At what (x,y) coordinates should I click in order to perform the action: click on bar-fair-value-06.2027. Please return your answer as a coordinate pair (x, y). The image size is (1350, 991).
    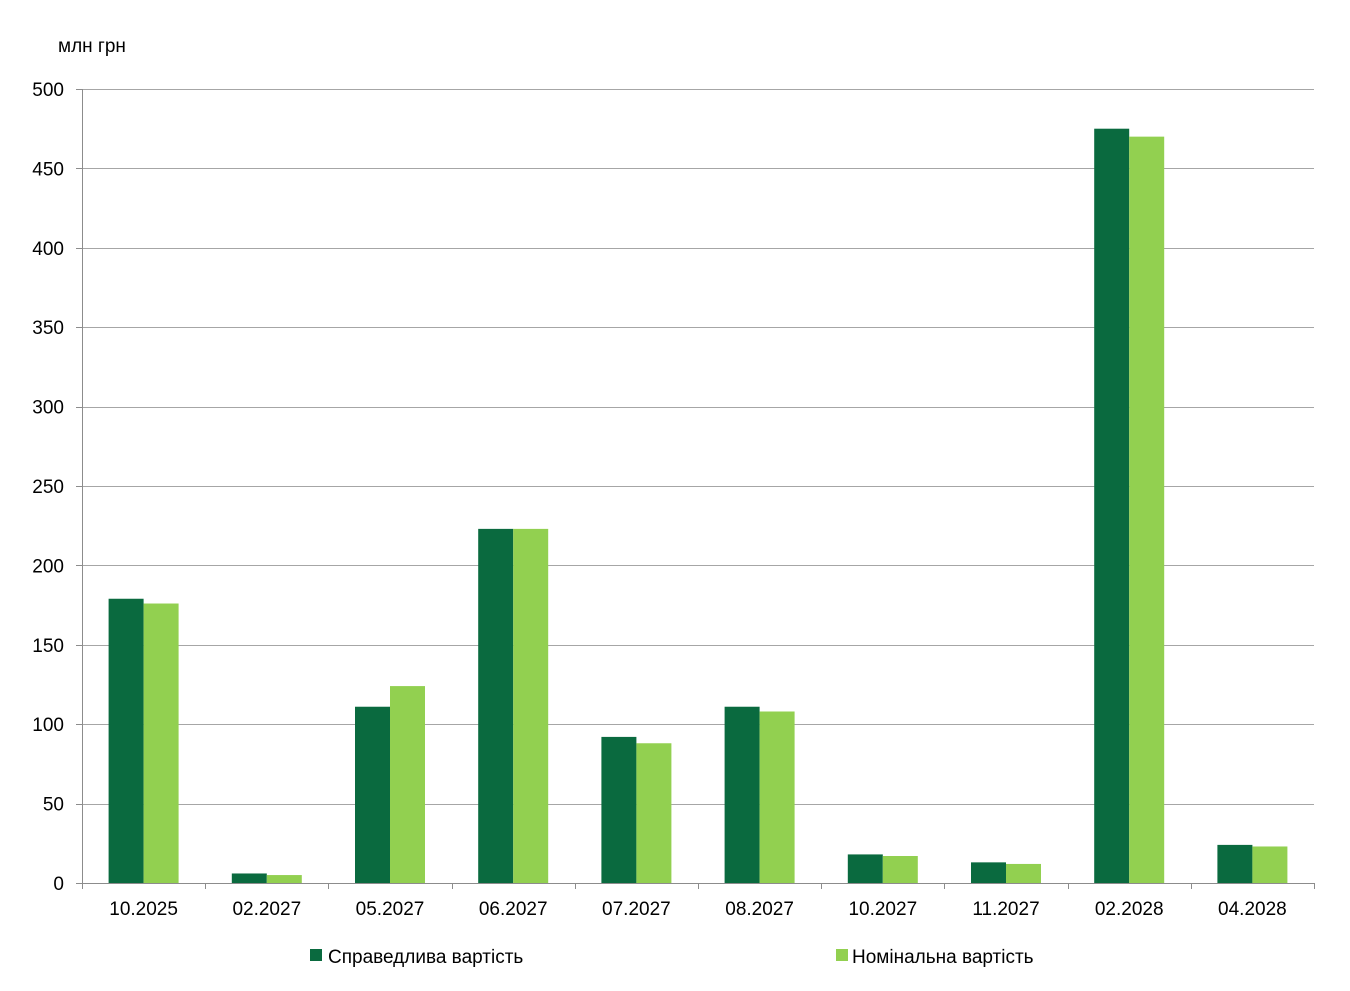
    Looking at the image, I should click on (496, 705).